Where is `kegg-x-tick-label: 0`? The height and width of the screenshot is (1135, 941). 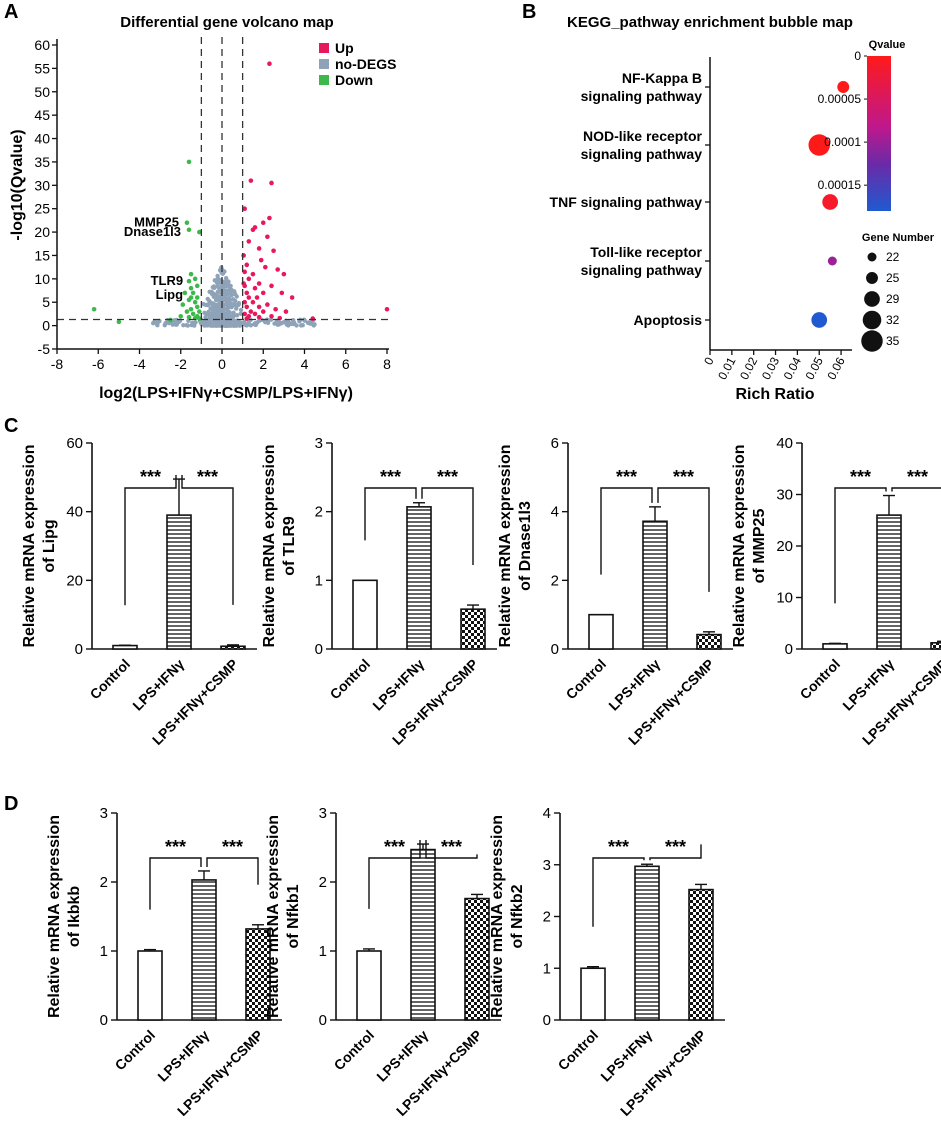
kegg-x-tick-label: 0 is located at coordinates (709, 361).